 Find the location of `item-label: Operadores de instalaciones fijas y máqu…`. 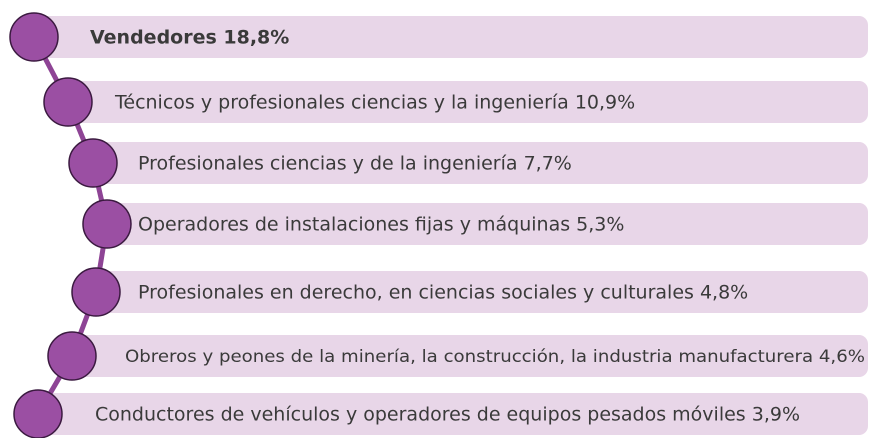

item-label: Operadores de instalaciones fijas y máqu… is located at coordinates (381, 225).